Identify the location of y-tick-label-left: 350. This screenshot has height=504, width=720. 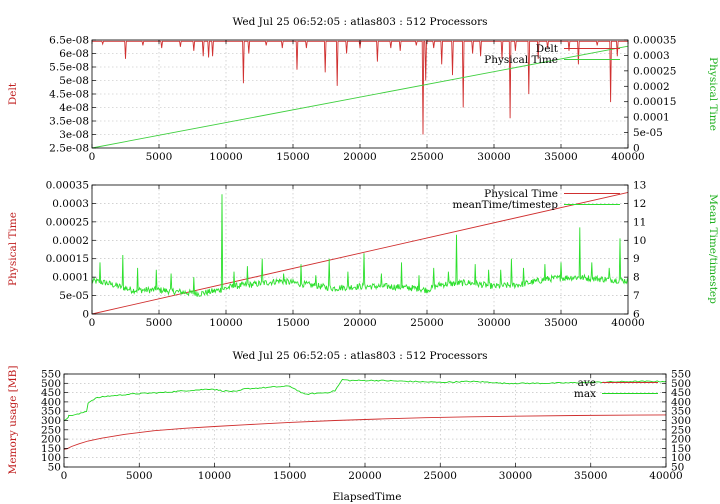
(51, 412).